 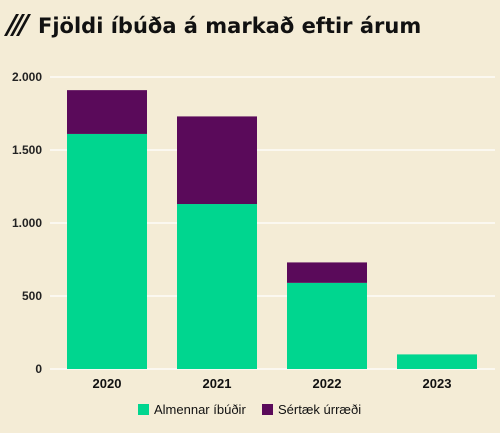 What do you see at coordinates (200, 409) in the screenshot?
I see `legend-label: Almennar íbúðir` at bounding box center [200, 409].